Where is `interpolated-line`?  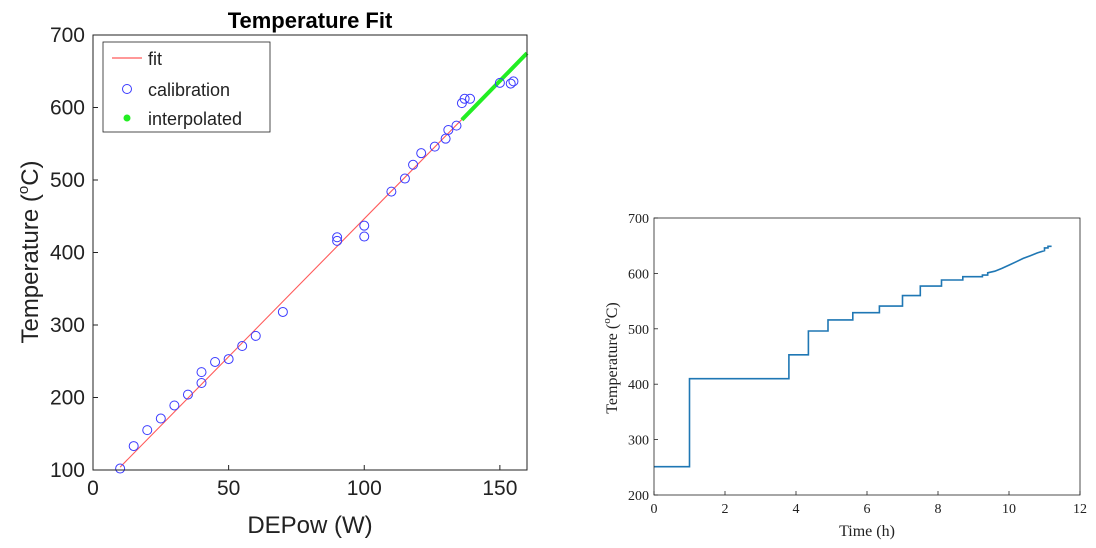 interpolated-line is located at coordinates (494, 86).